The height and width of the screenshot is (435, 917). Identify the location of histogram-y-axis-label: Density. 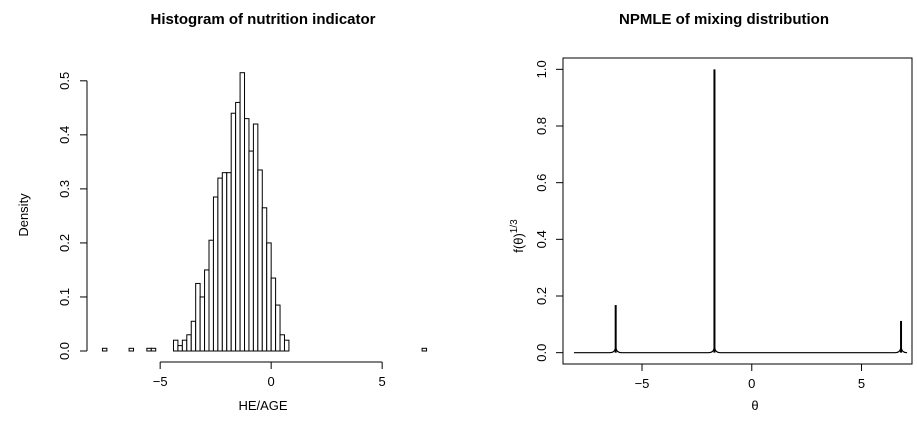
(23, 215).